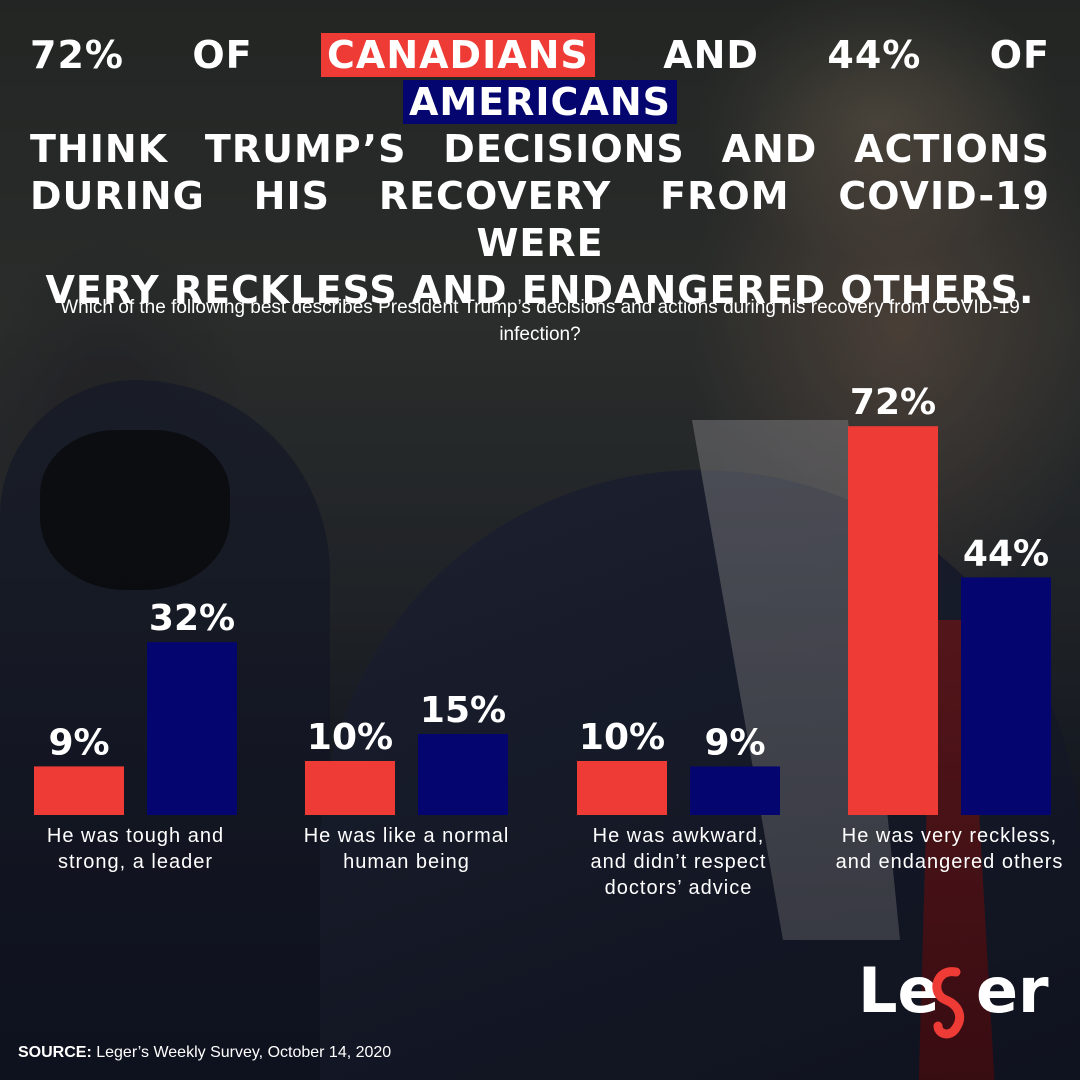 Image resolution: width=1080 pixels, height=1080 pixels. Describe the element at coordinates (141, 55) in the screenshot. I see `headline-text: 72% OF` at that location.